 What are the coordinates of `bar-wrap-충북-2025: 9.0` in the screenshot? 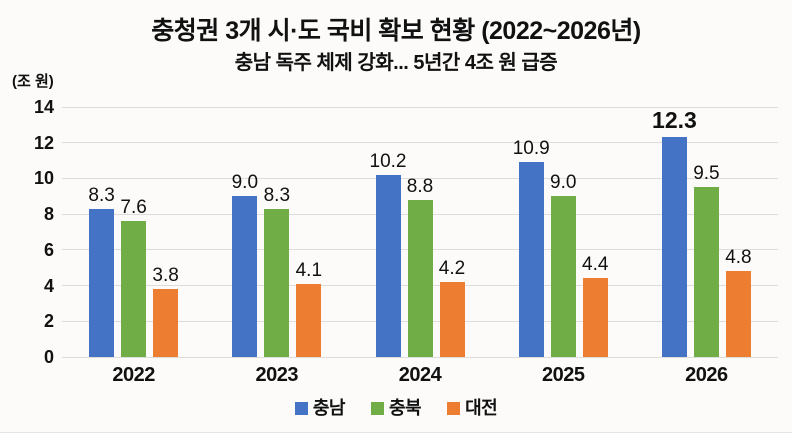 It's located at (563, 232).